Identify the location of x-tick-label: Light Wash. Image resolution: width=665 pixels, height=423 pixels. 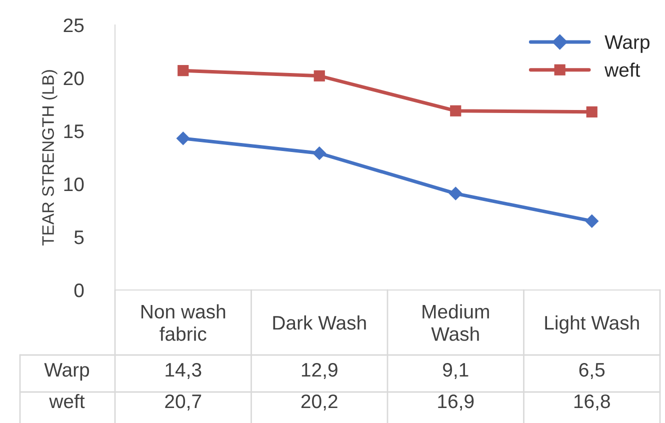
(592, 324).